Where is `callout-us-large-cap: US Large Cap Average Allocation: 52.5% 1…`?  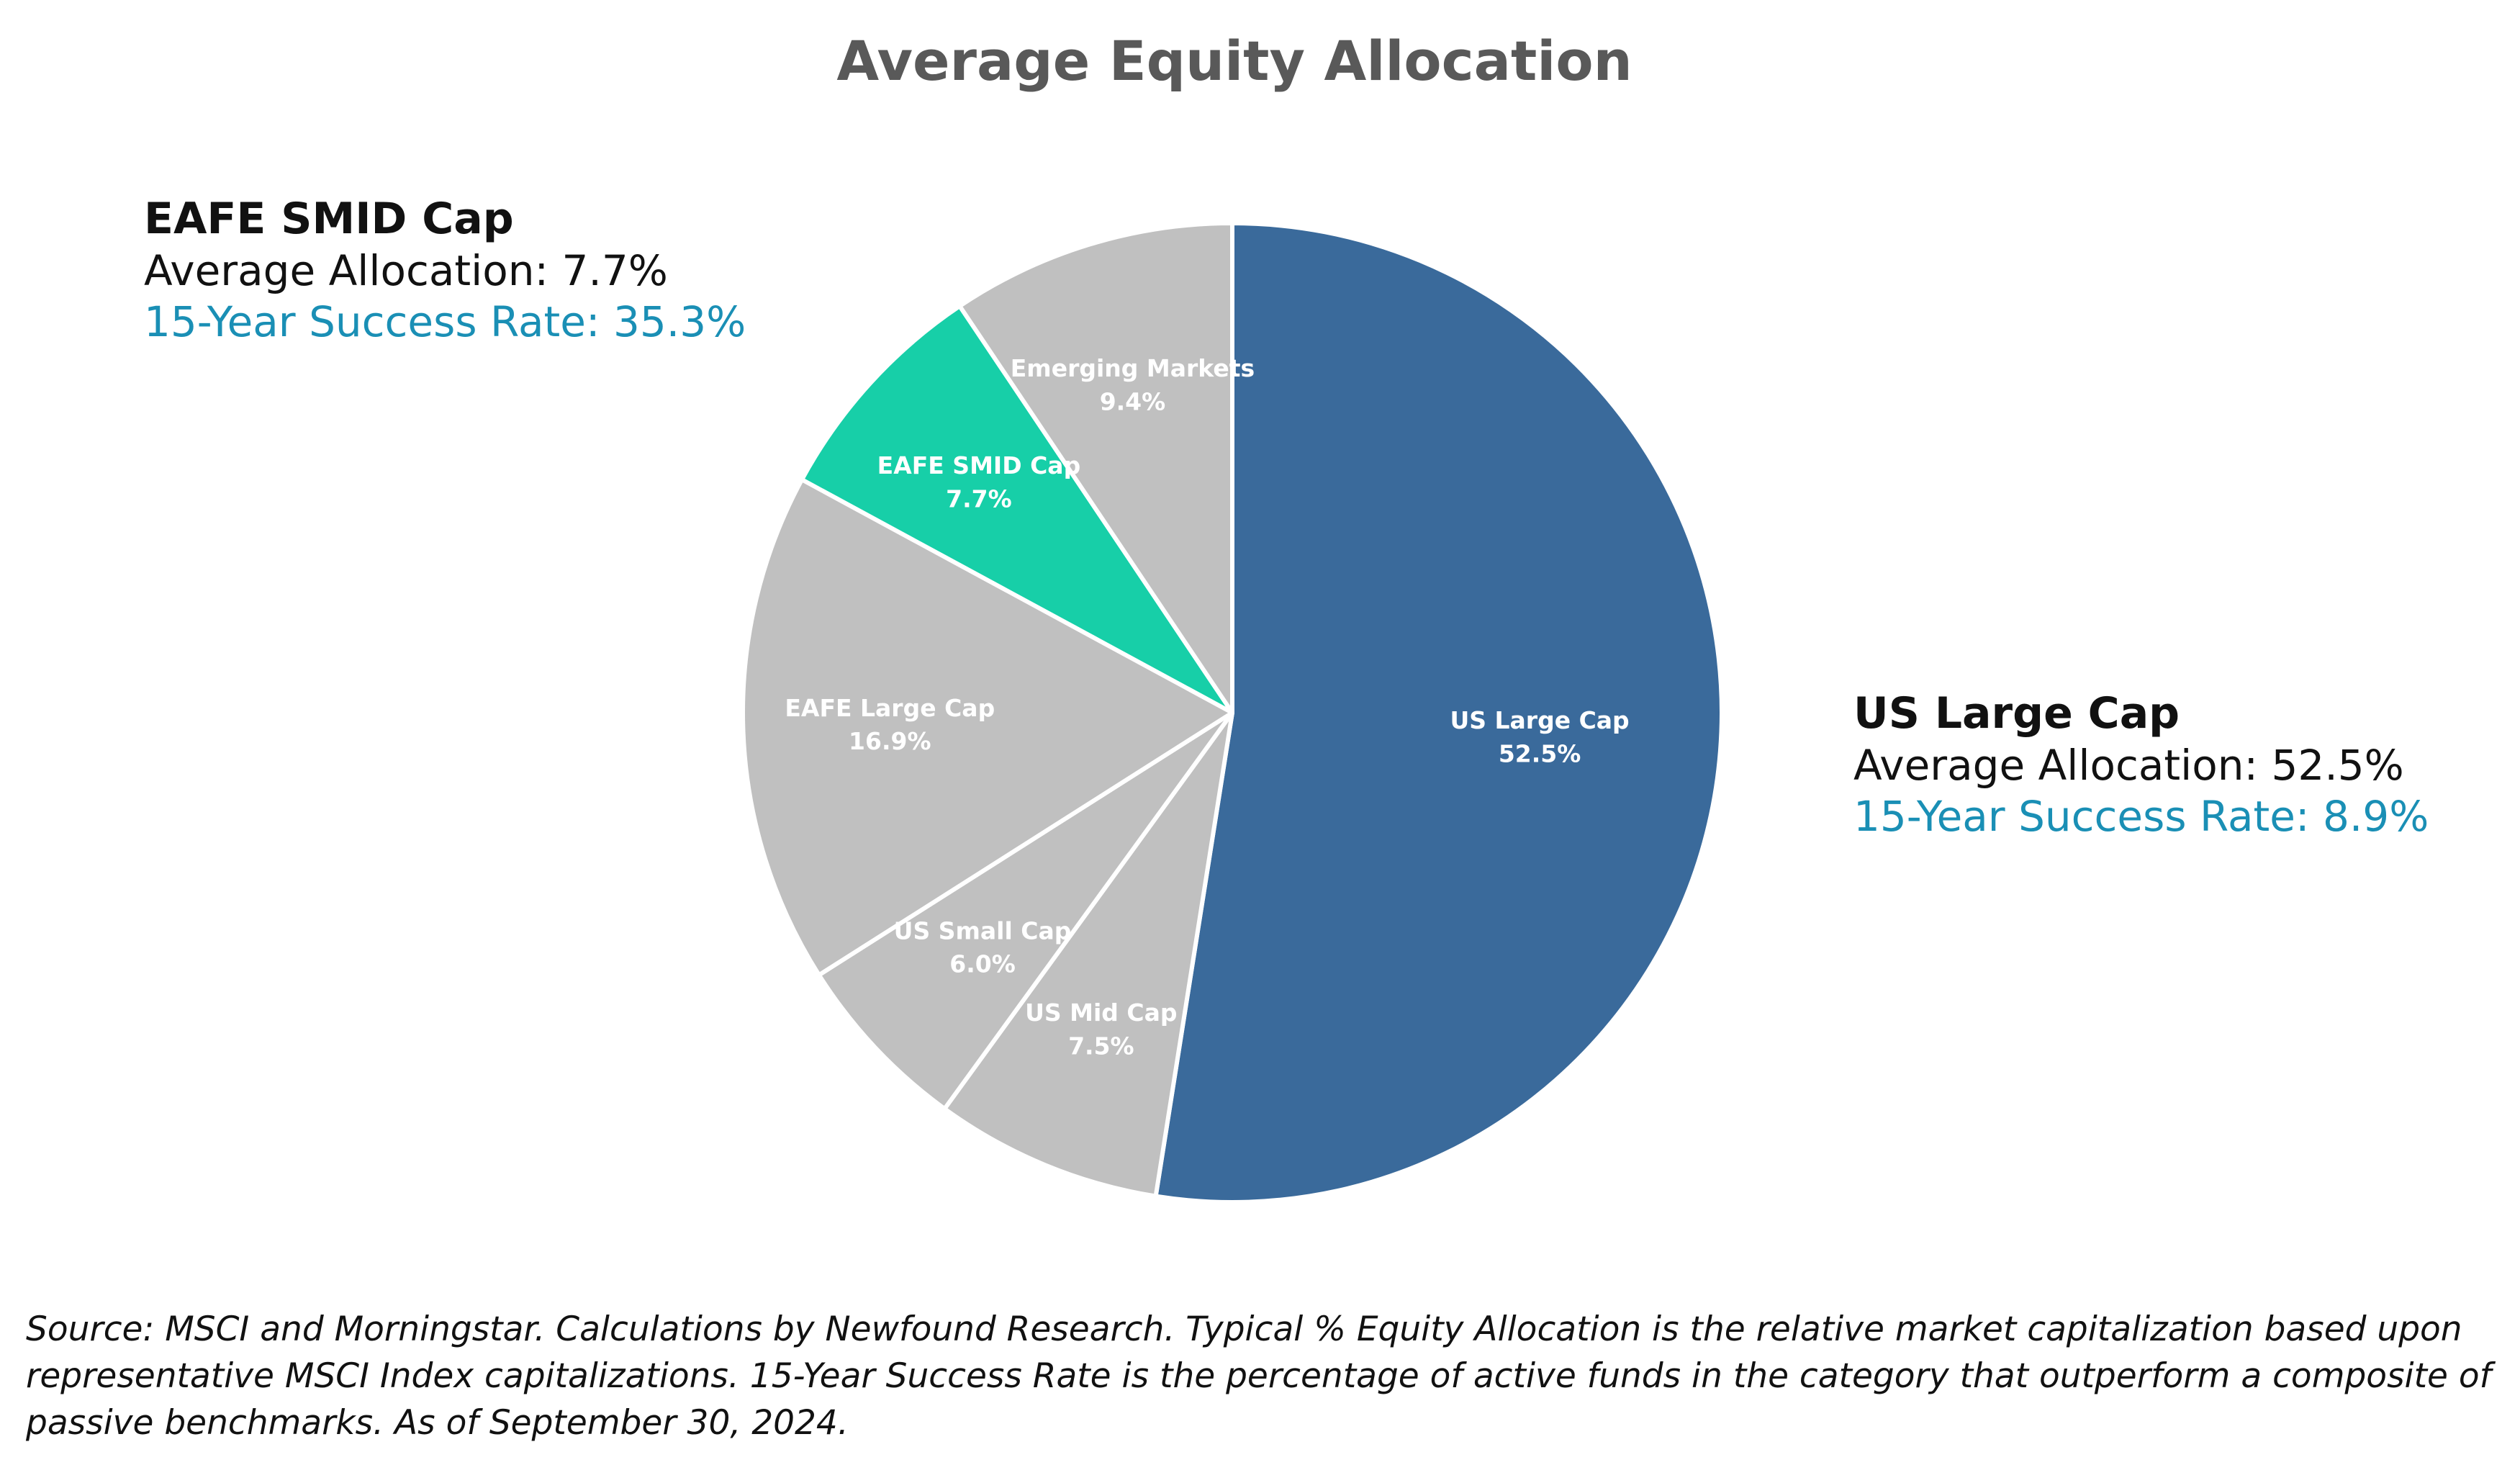 callout-us-large-cap: US Large Cap Average Allocation: 52.5% 1… is located at coordinates (2141, 765).